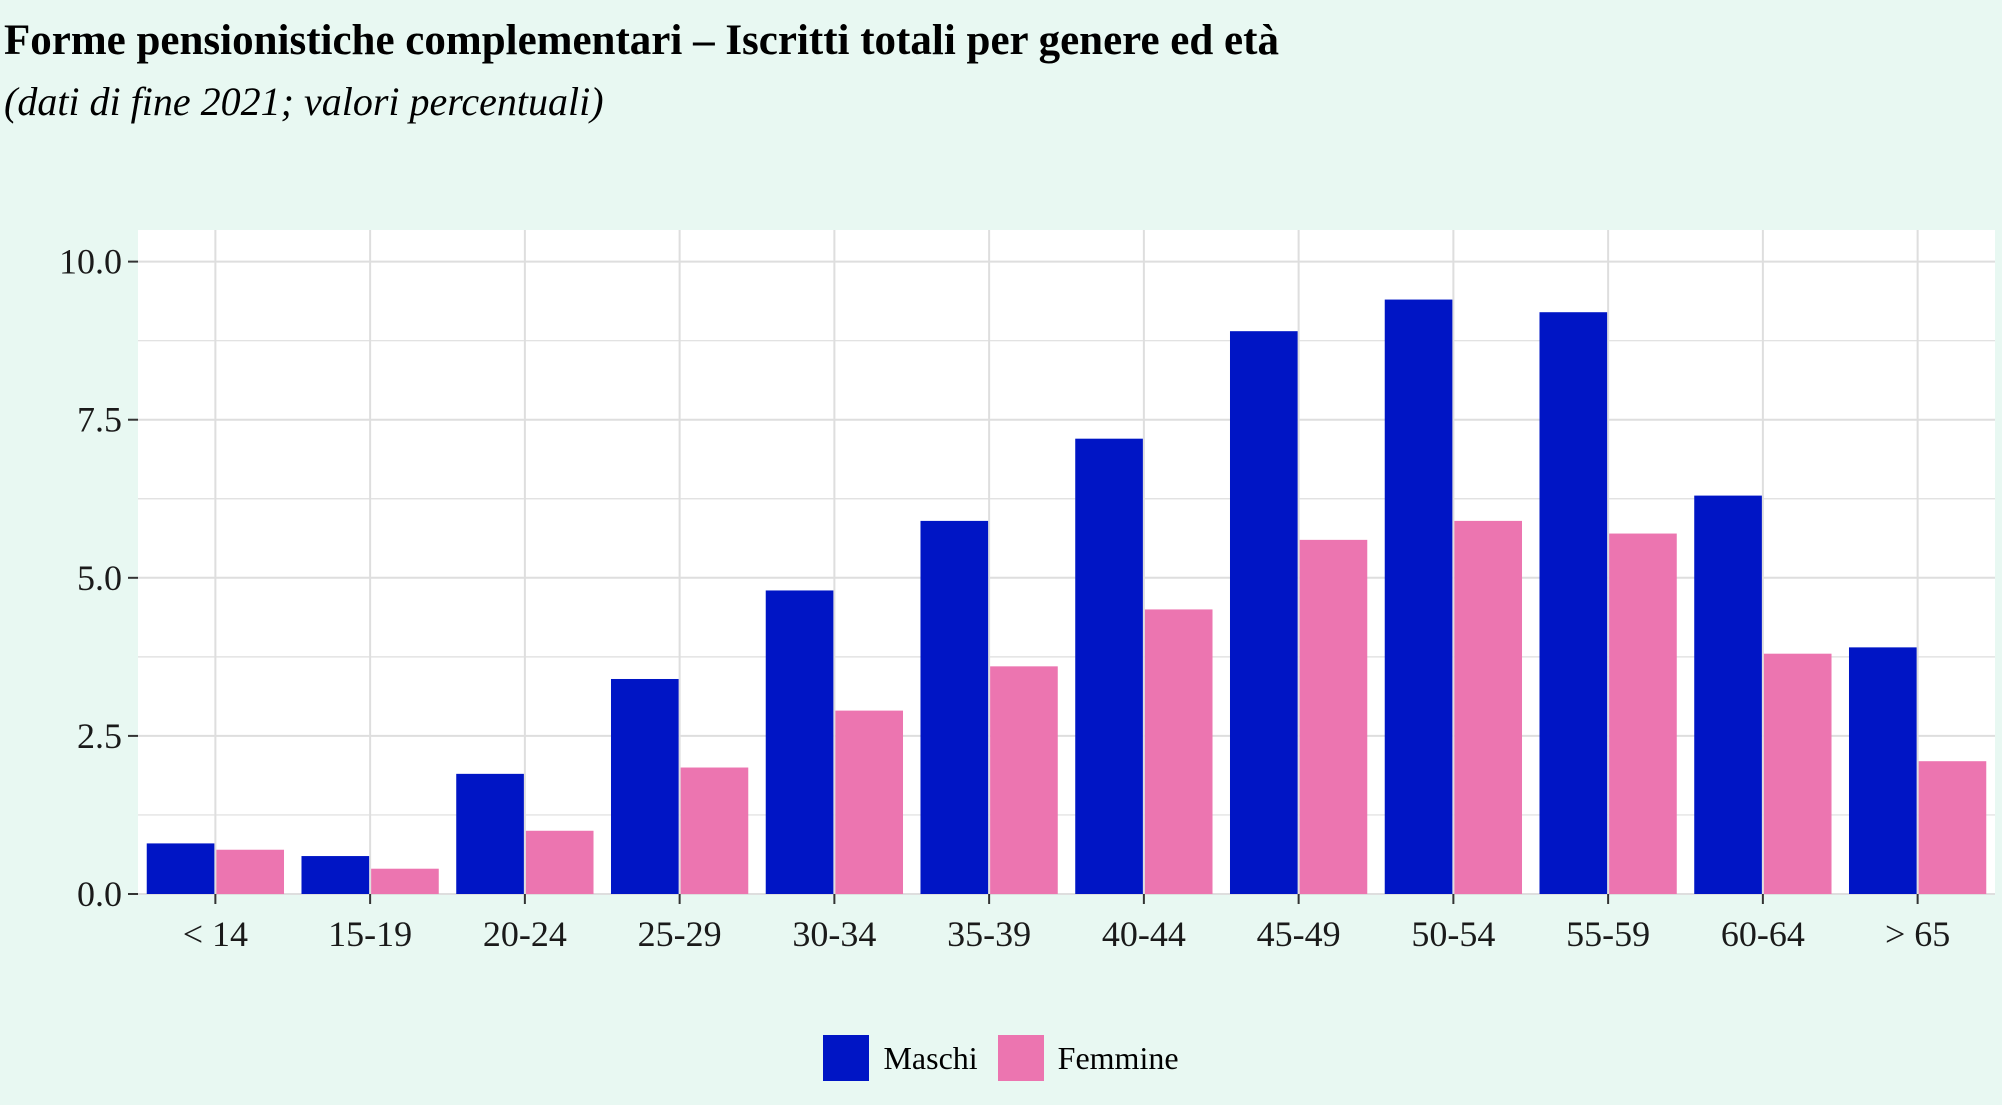 This screenshot has height=1105, width=2002. What do you see at coordinates (1763, 934) in the screenshot?
I see `x-tick-label: 60-64` at bounding box center [1763, 934].